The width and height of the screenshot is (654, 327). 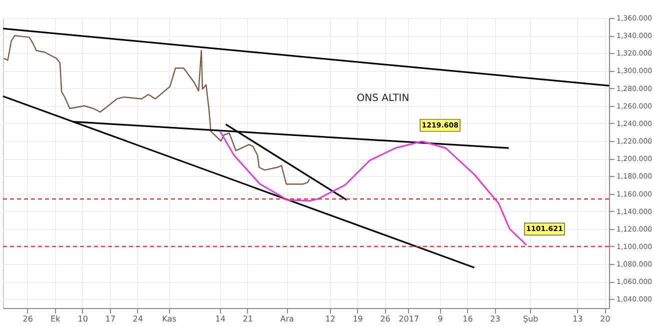 I want to click on x-tick-label: 24, so click(x=137, y=319).